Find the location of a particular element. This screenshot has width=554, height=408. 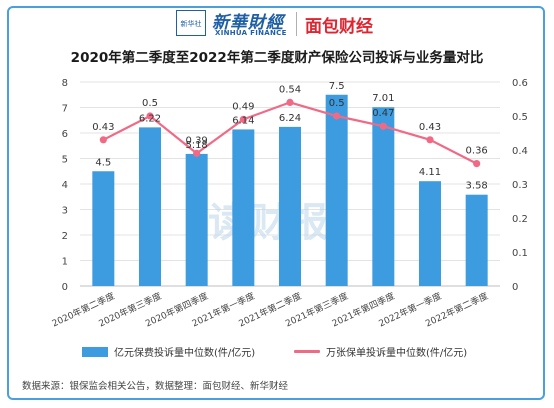

bar-data-label: 7.01 is located at coordinates (383, 98).